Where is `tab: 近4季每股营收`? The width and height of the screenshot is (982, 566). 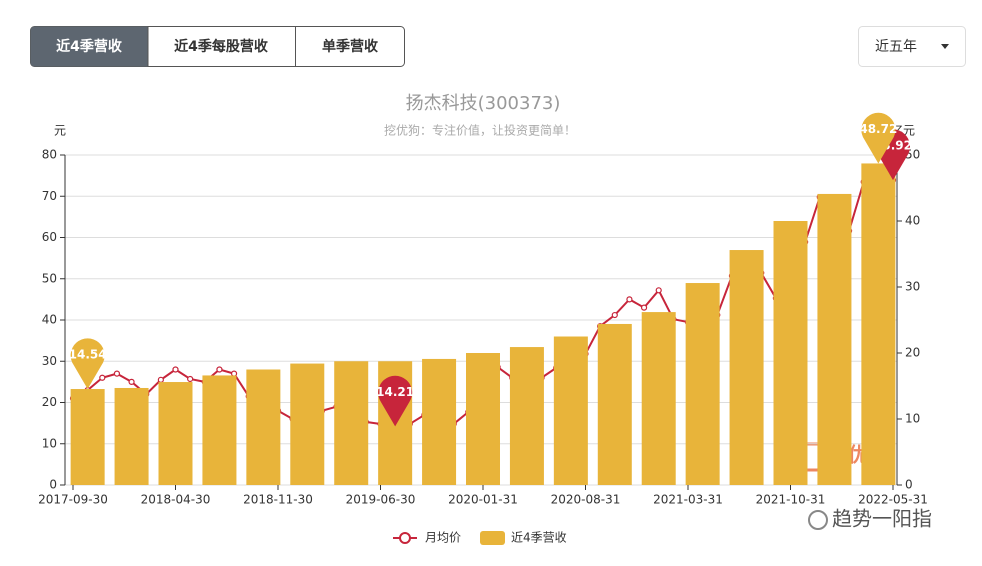
tab: 近4季每股营收 is located at coordinates (221, 46).